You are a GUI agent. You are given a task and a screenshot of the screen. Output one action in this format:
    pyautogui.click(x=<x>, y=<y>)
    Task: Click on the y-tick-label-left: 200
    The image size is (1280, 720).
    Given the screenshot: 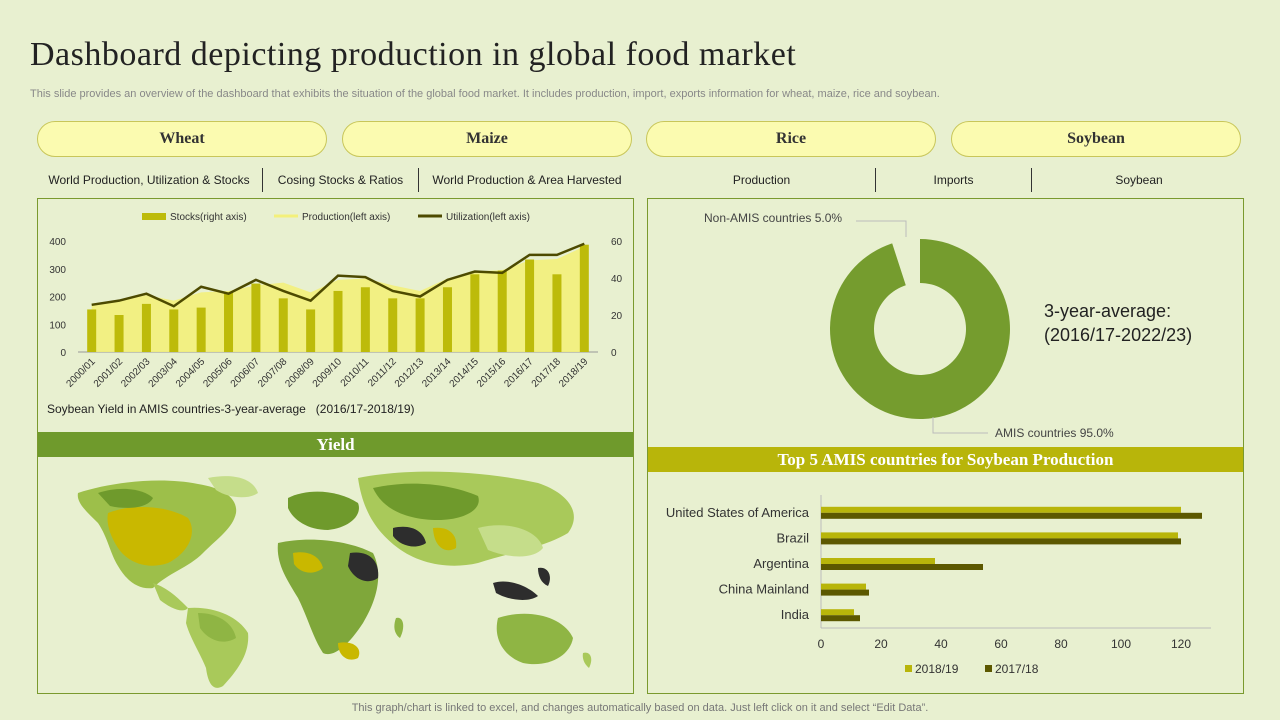 What is the action you would take?
    pyautogui.click(x=57, y=298)
    